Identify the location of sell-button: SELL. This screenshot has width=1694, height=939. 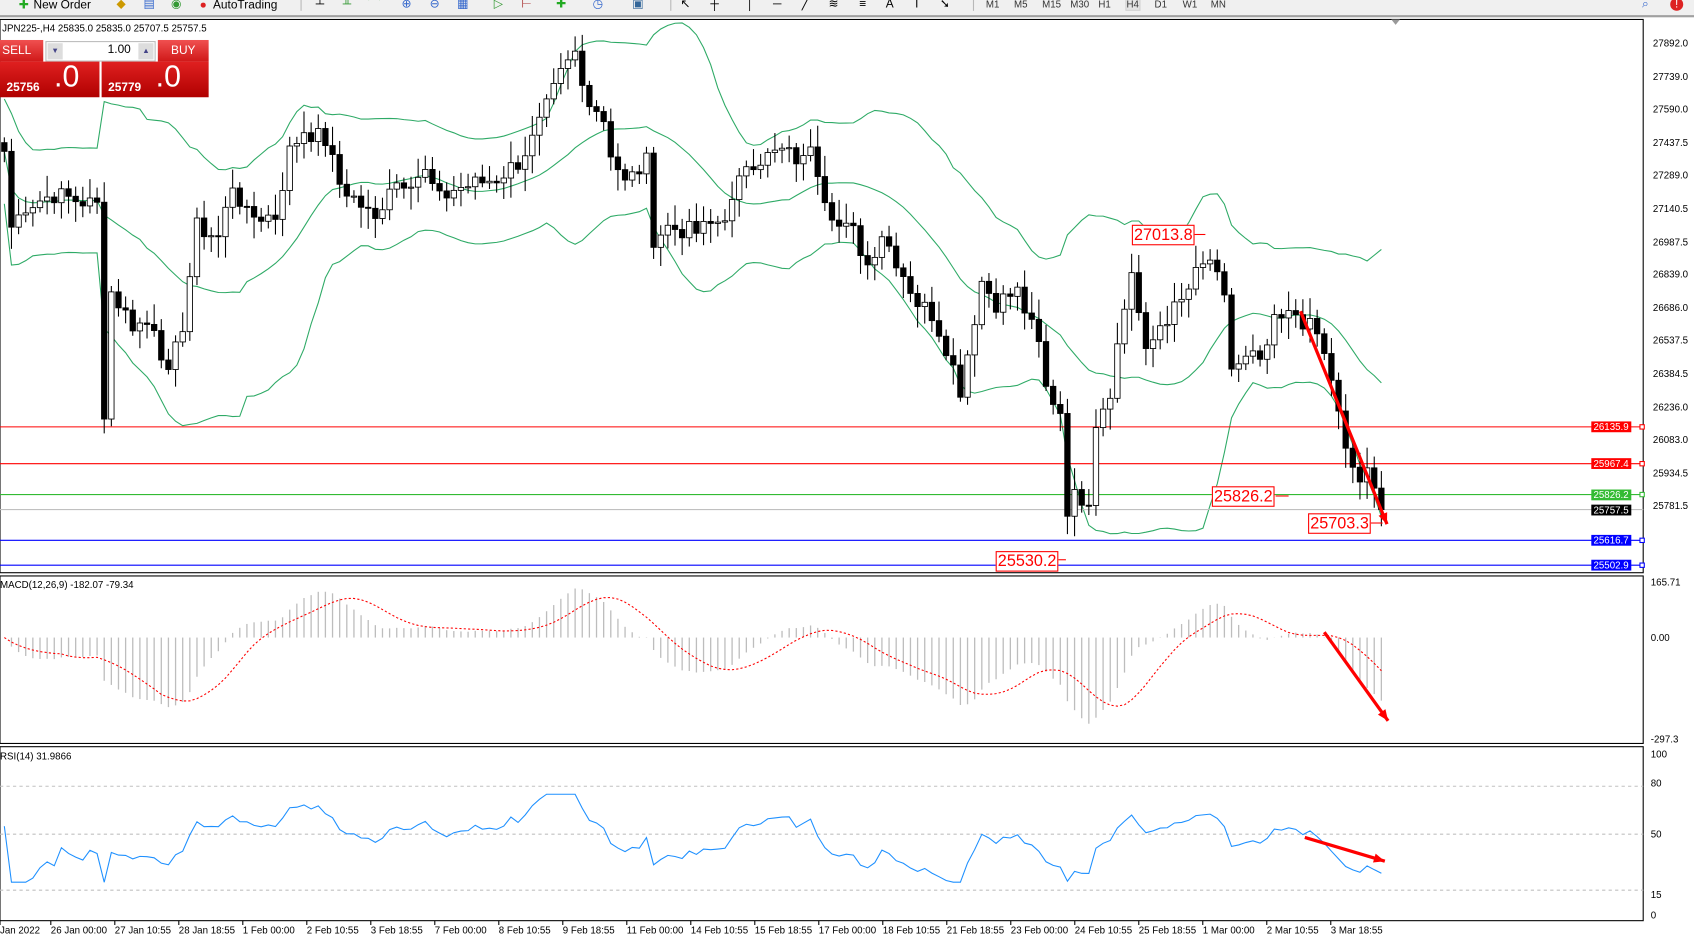
(22, 50).